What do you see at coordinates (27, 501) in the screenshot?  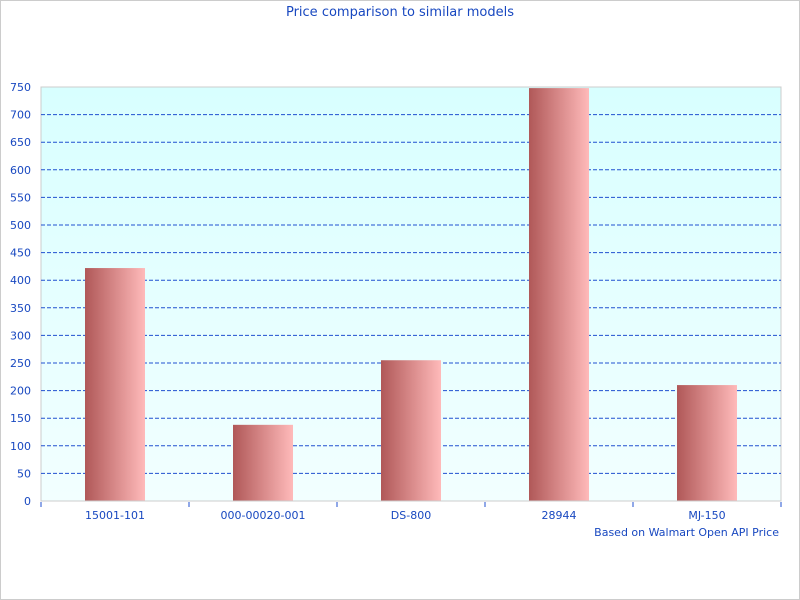 I see `y-tick-label: 0` at bounding box center [27, 501].